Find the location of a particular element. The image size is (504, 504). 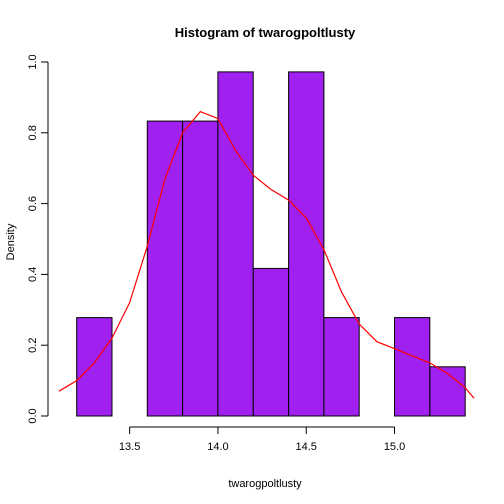

y-tick-label: 0.8 is located at coordinates (33, 132).